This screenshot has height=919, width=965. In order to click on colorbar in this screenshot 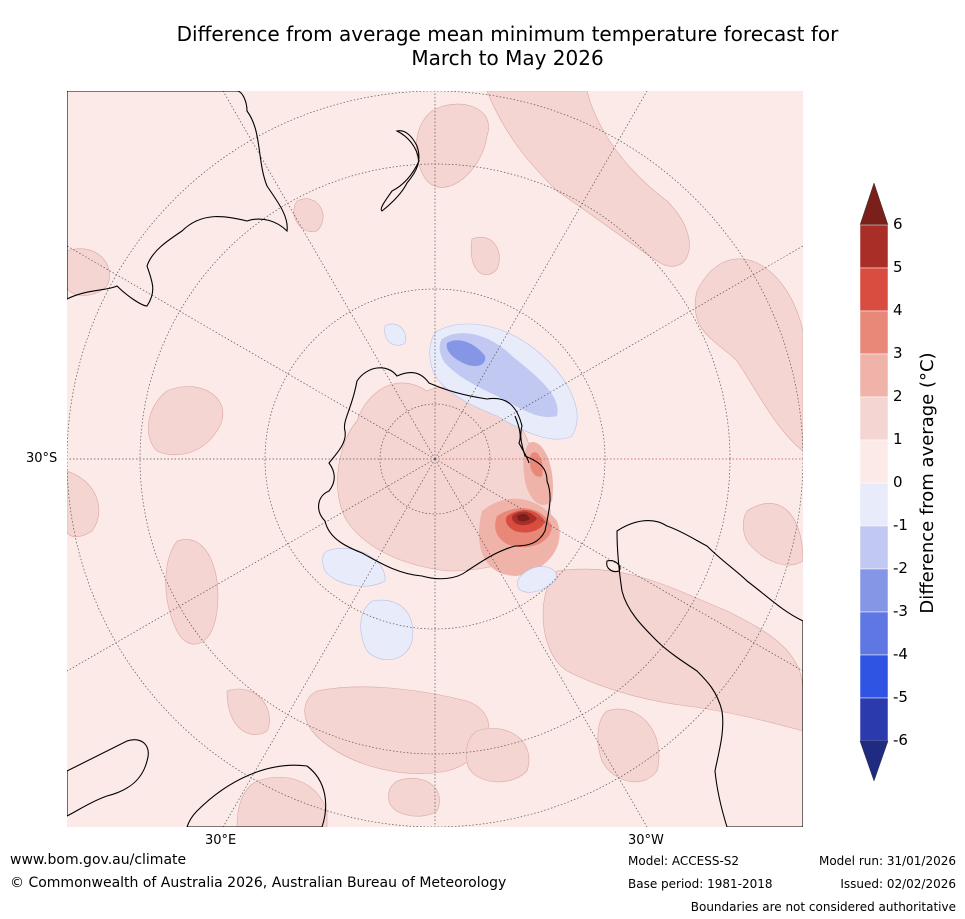, I will do `click(874, 482)`.